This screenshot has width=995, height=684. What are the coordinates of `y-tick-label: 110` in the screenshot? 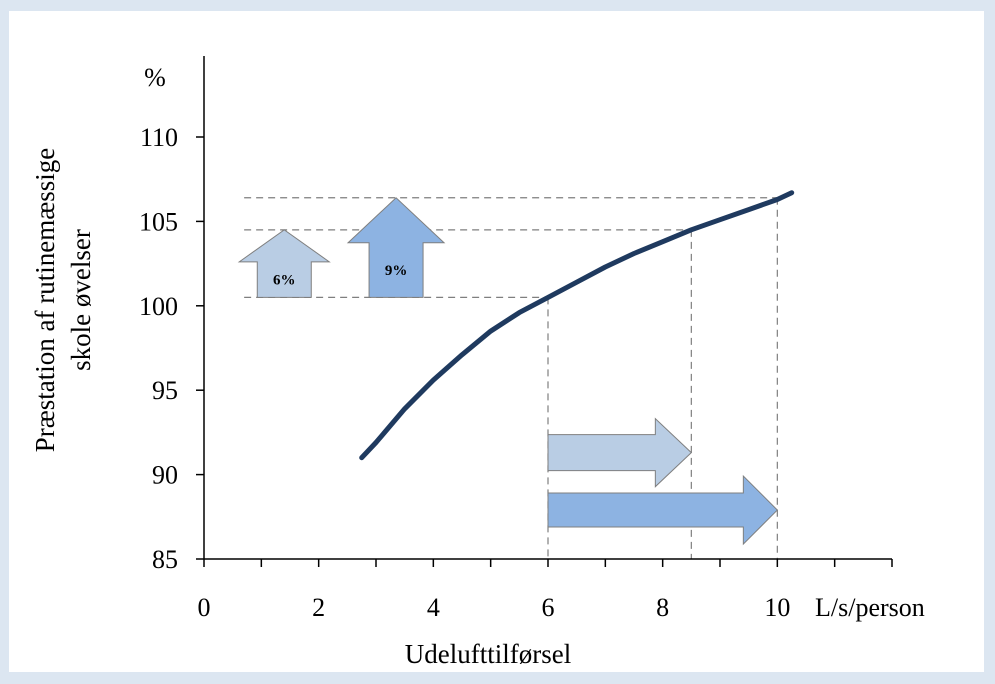 It's located at (159, 137).